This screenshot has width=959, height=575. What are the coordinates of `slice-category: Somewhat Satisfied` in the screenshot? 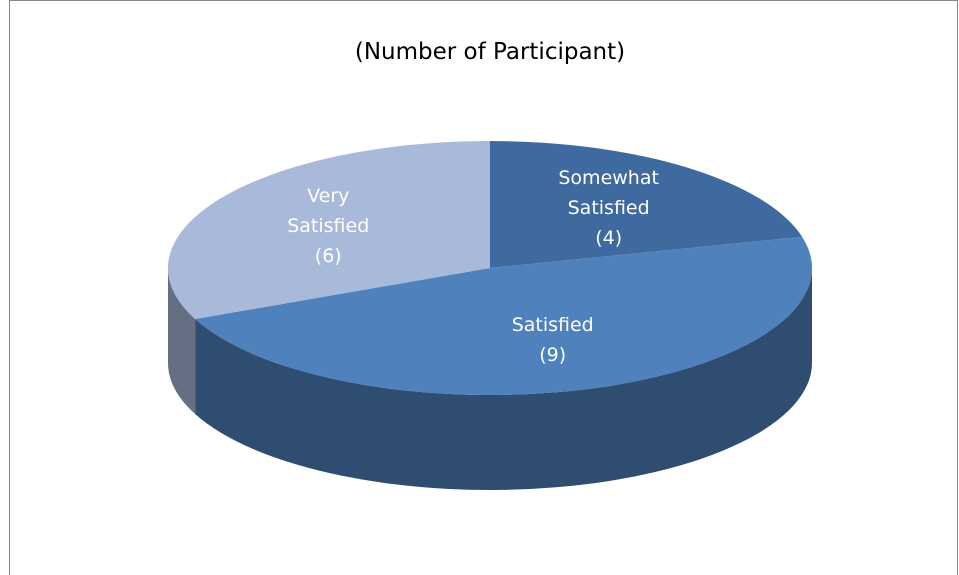 It's located at (608, 192).